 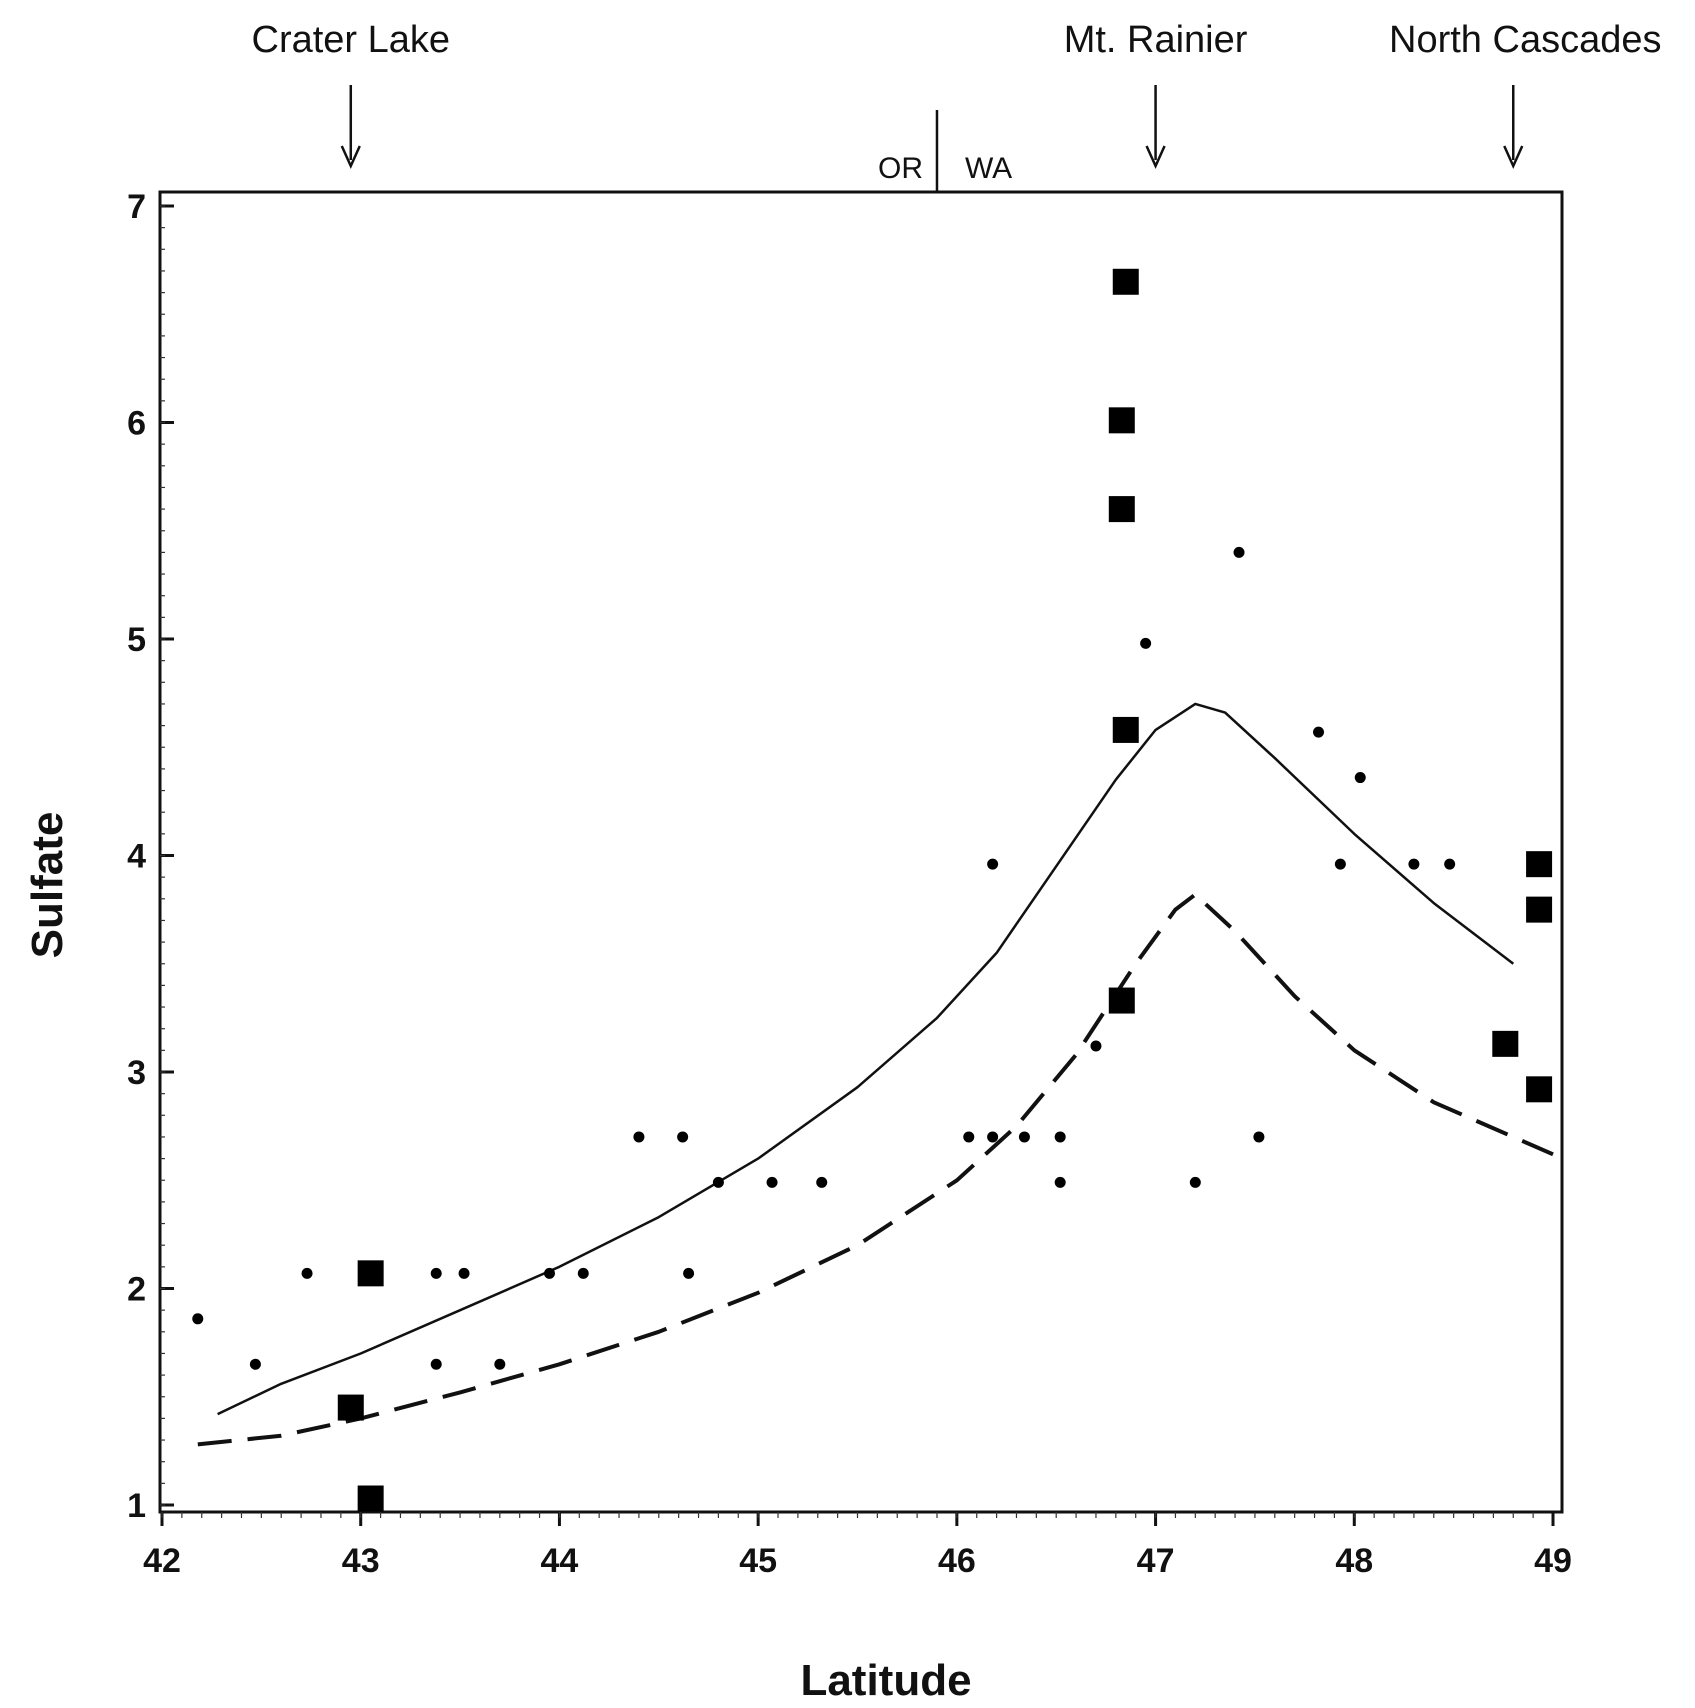 What do you see at coordinates (162, 1561) in the screenshot?
I see `x-tick-label: 42` at bounding box center [162, 1561].